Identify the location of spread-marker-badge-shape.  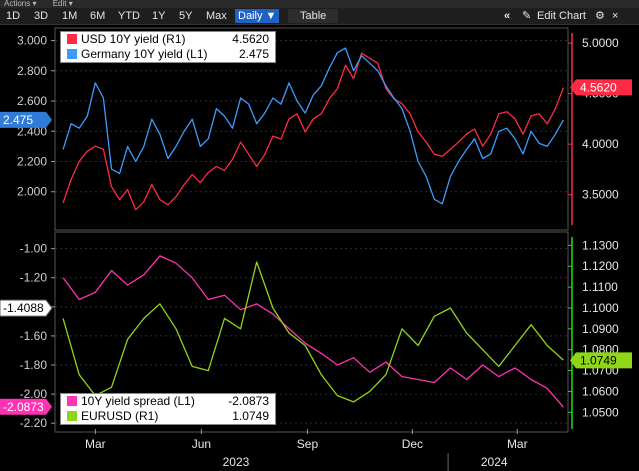
(26, 308).